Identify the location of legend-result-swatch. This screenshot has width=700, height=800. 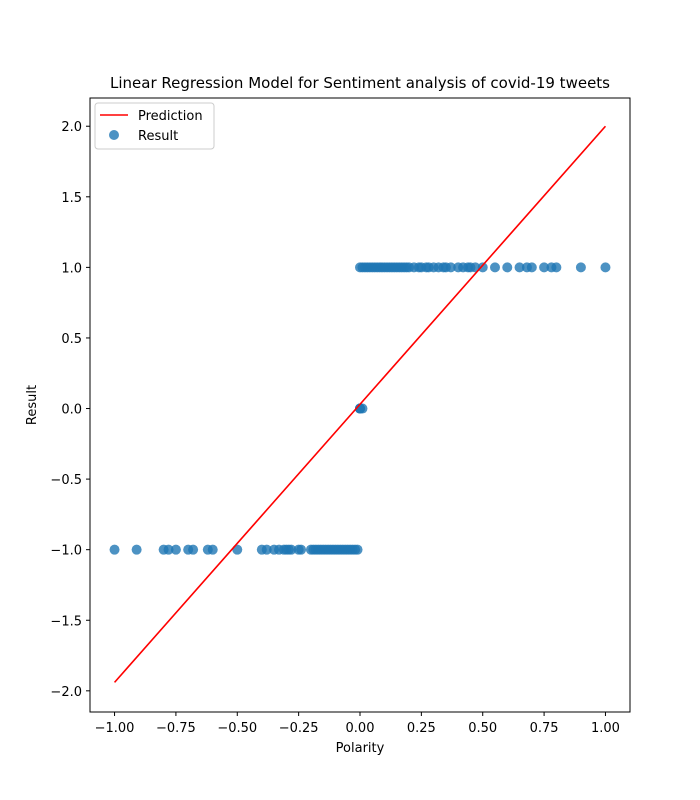
(114, 135).